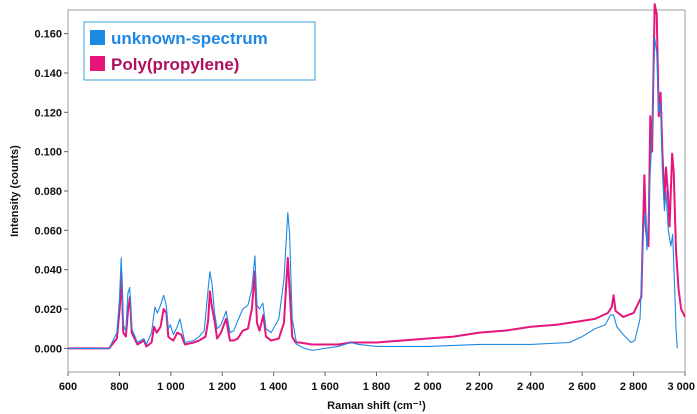  I want to click on x-tick-label: 600, so click(68, 387).